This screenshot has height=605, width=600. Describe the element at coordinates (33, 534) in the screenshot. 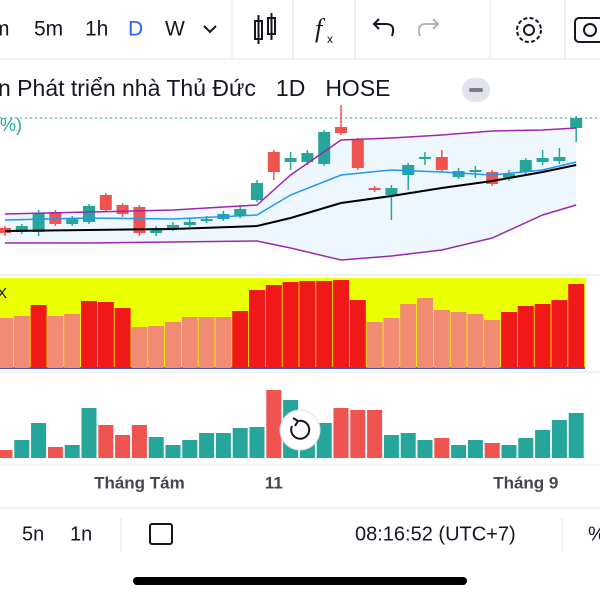

I see `range-button: 5n` at that location.